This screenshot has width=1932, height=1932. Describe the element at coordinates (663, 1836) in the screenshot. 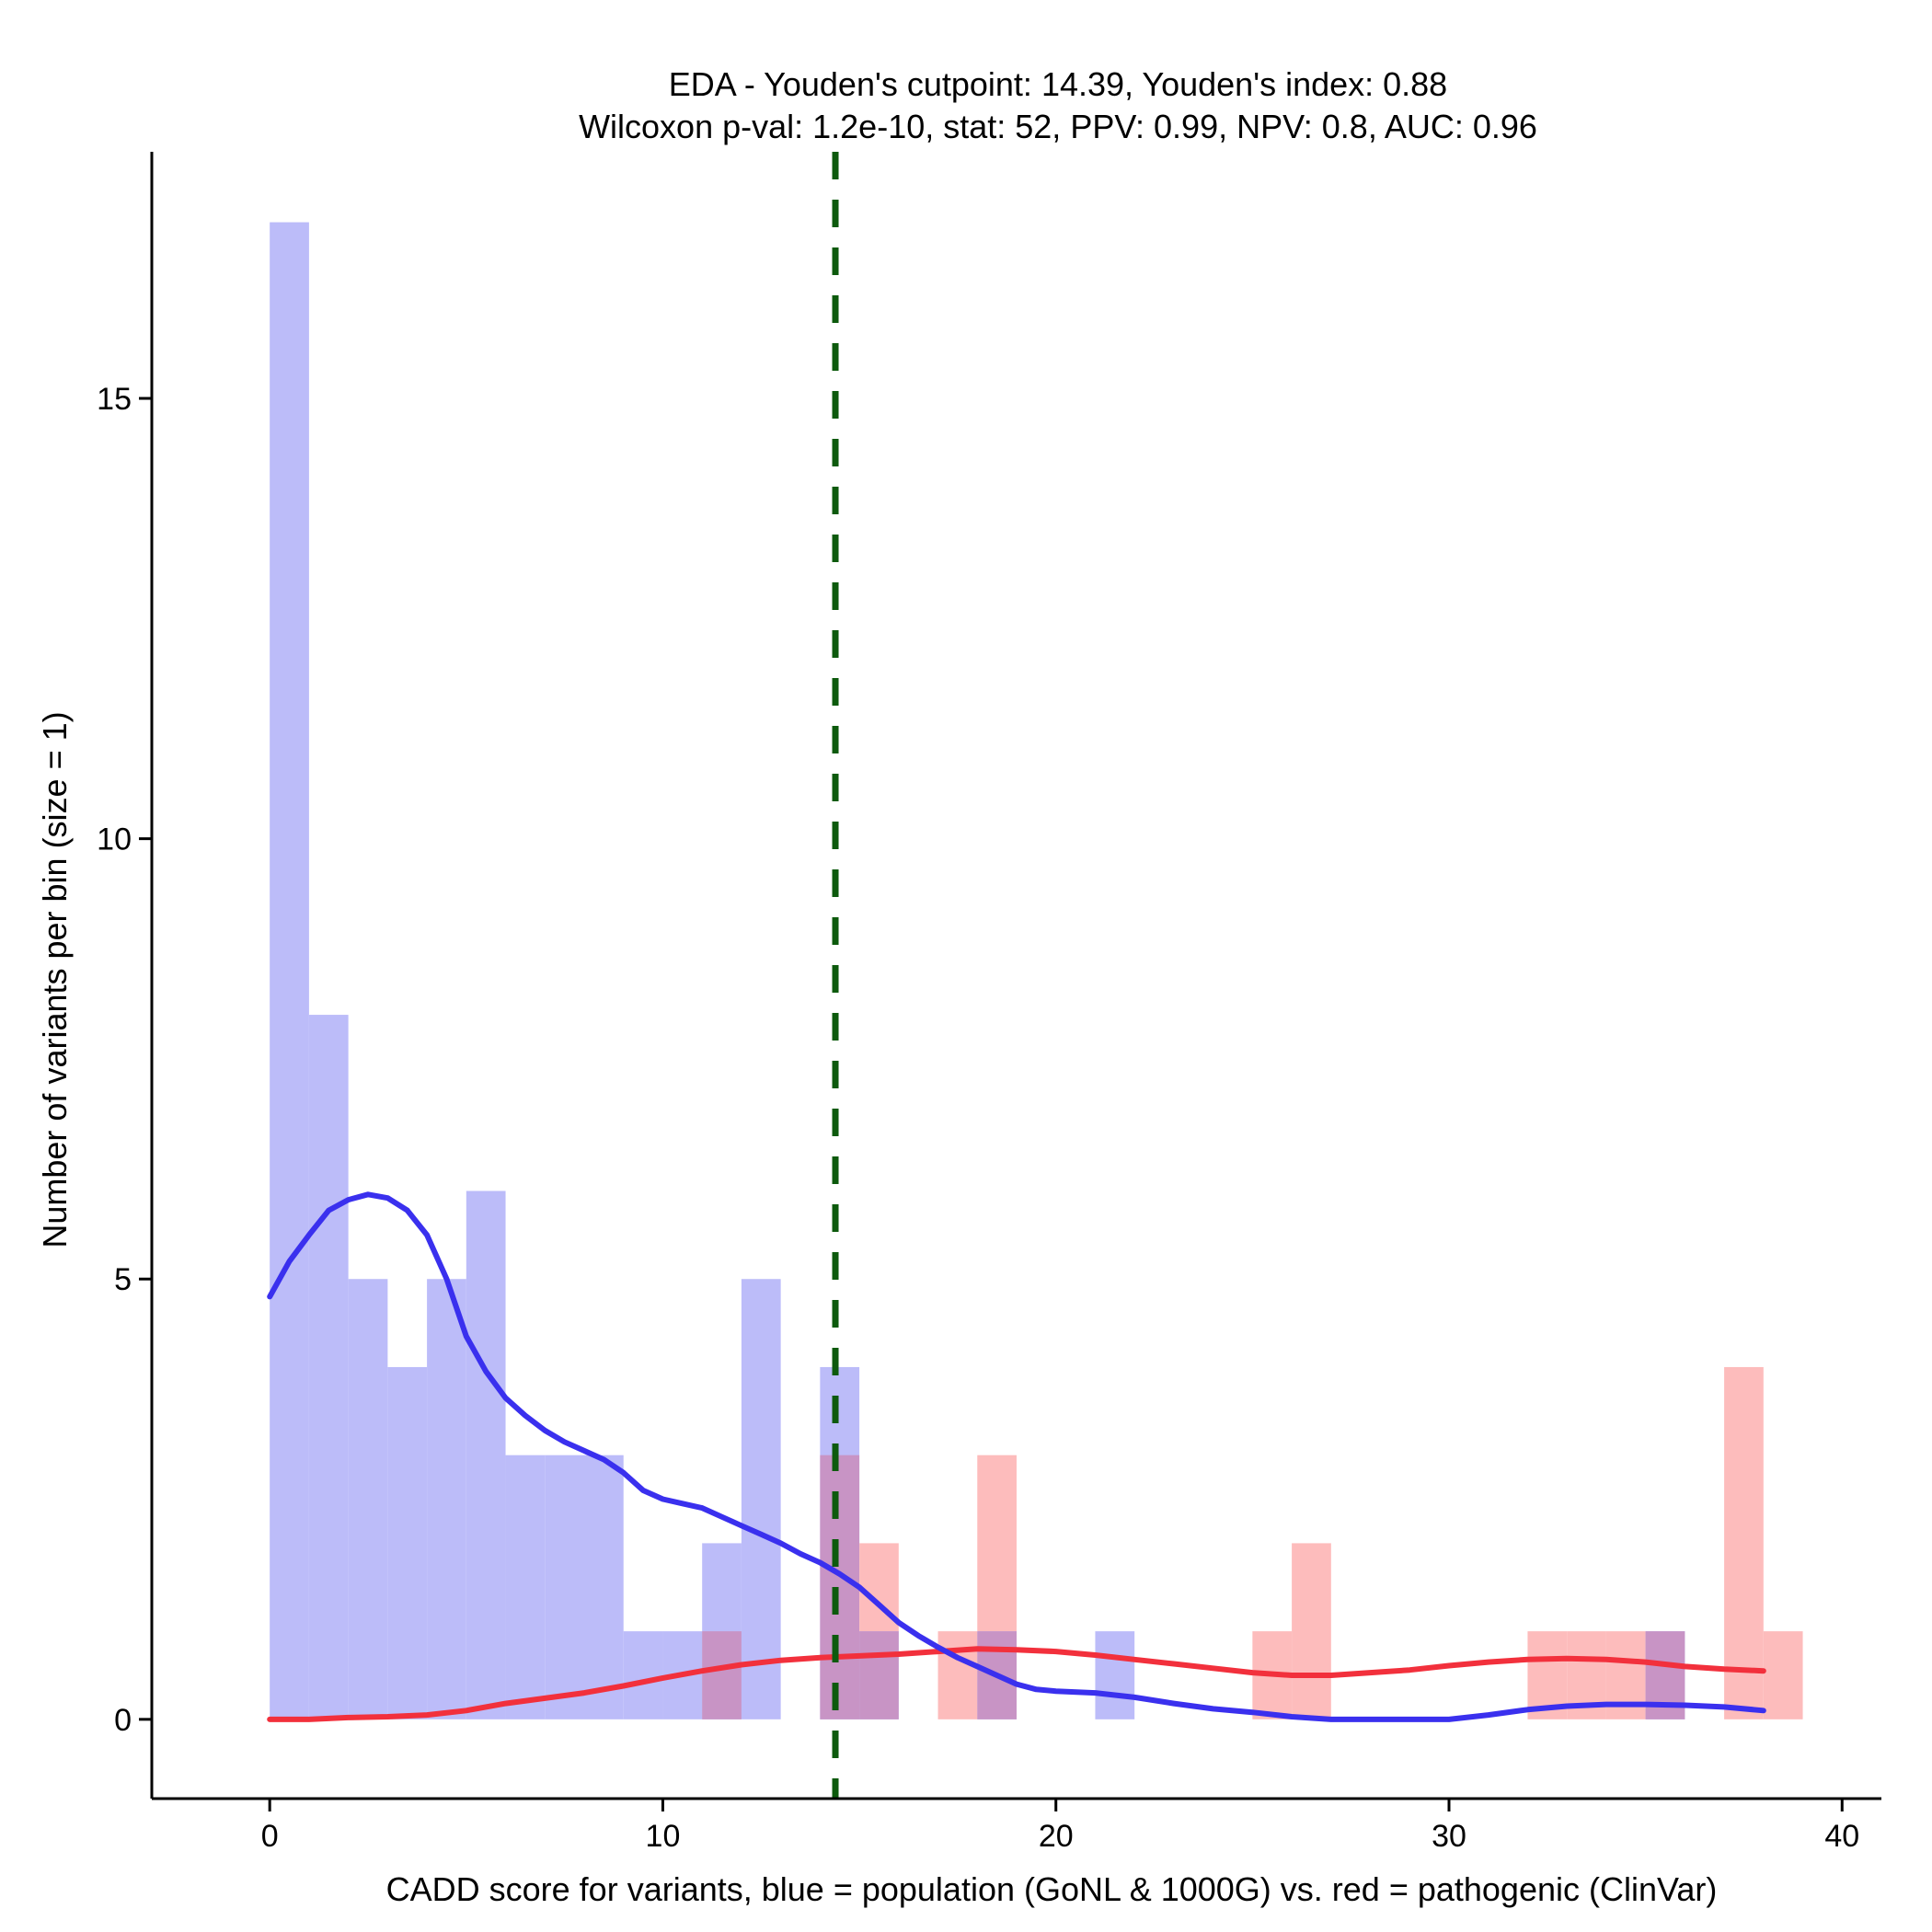

I see `x-tick-label: 10` at that location.